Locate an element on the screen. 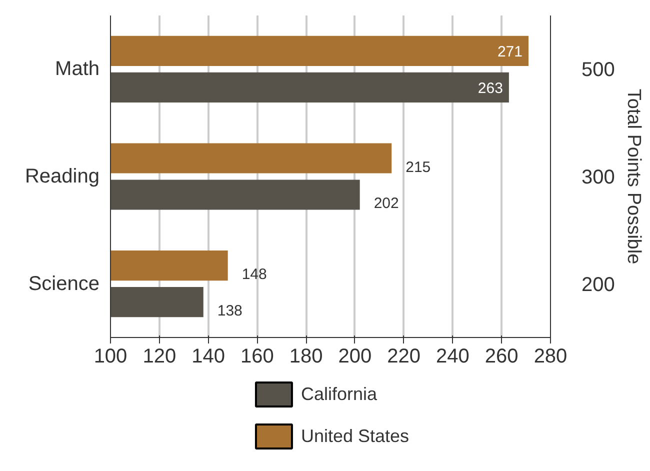 The height and width of the screenshot is (471, 650). x-tick-label: 260 is located at coordinates (501, 357).